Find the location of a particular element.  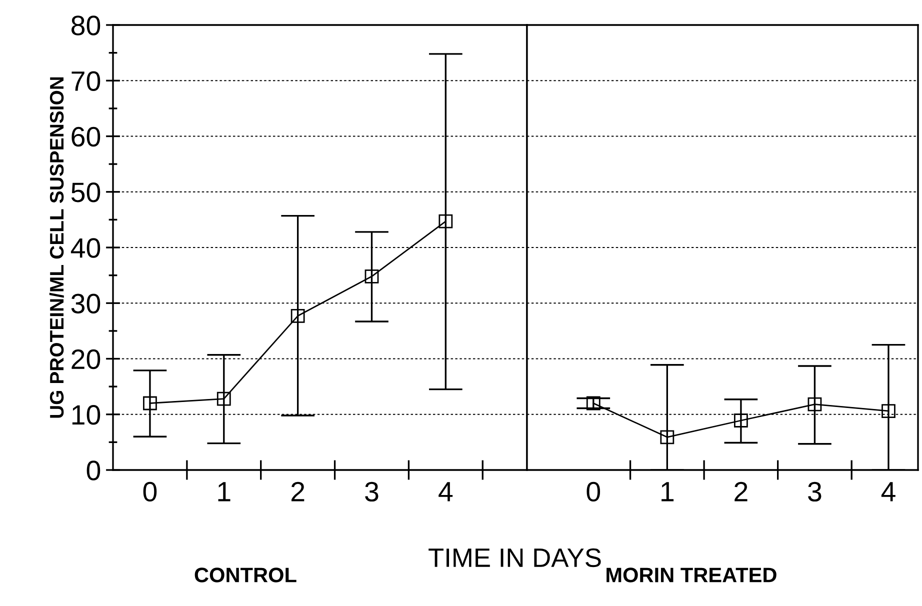

text: CONTROL is located at coordinates (245, 575).